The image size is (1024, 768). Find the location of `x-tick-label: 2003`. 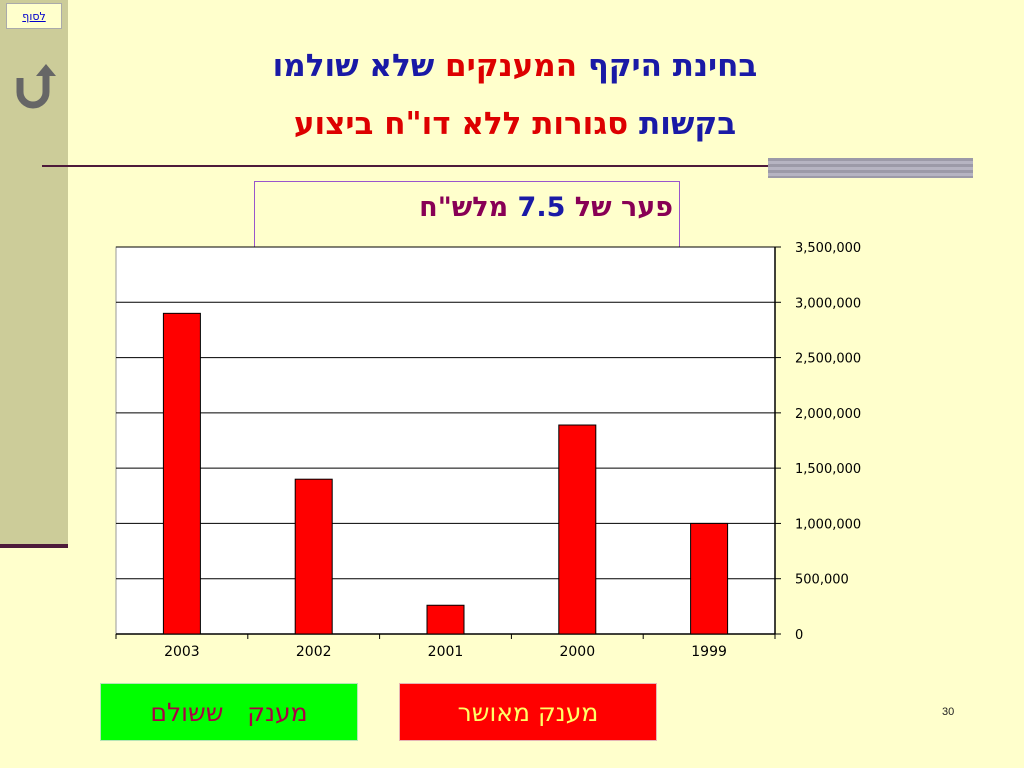

x-tick-label: 2003 is located at coordinates (182, 652).